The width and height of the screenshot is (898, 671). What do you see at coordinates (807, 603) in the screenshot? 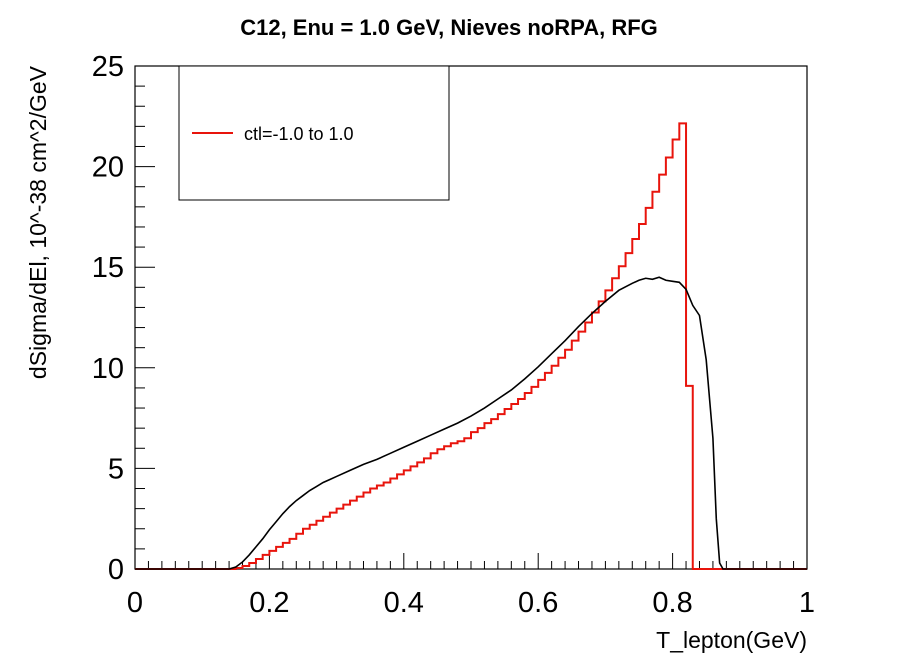
I see `x-tick-label: 1` at bounding box center [807, 603].